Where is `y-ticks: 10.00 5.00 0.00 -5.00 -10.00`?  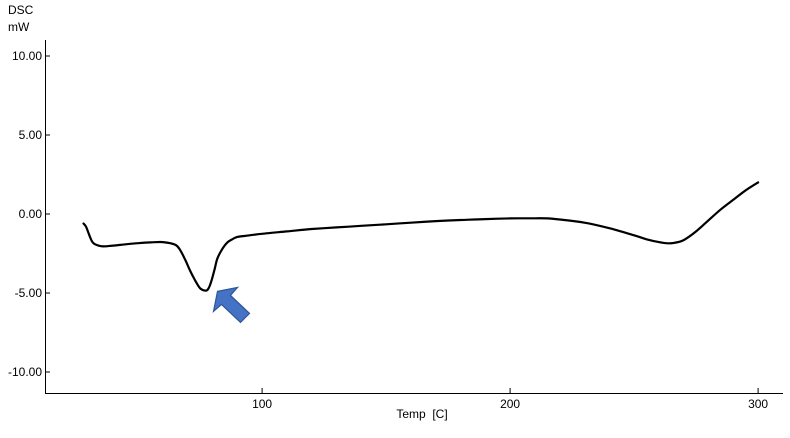 y-ticks: 10.00 5.00 0.00 -5.00 -10.00 is located at coordinates (29, 214).